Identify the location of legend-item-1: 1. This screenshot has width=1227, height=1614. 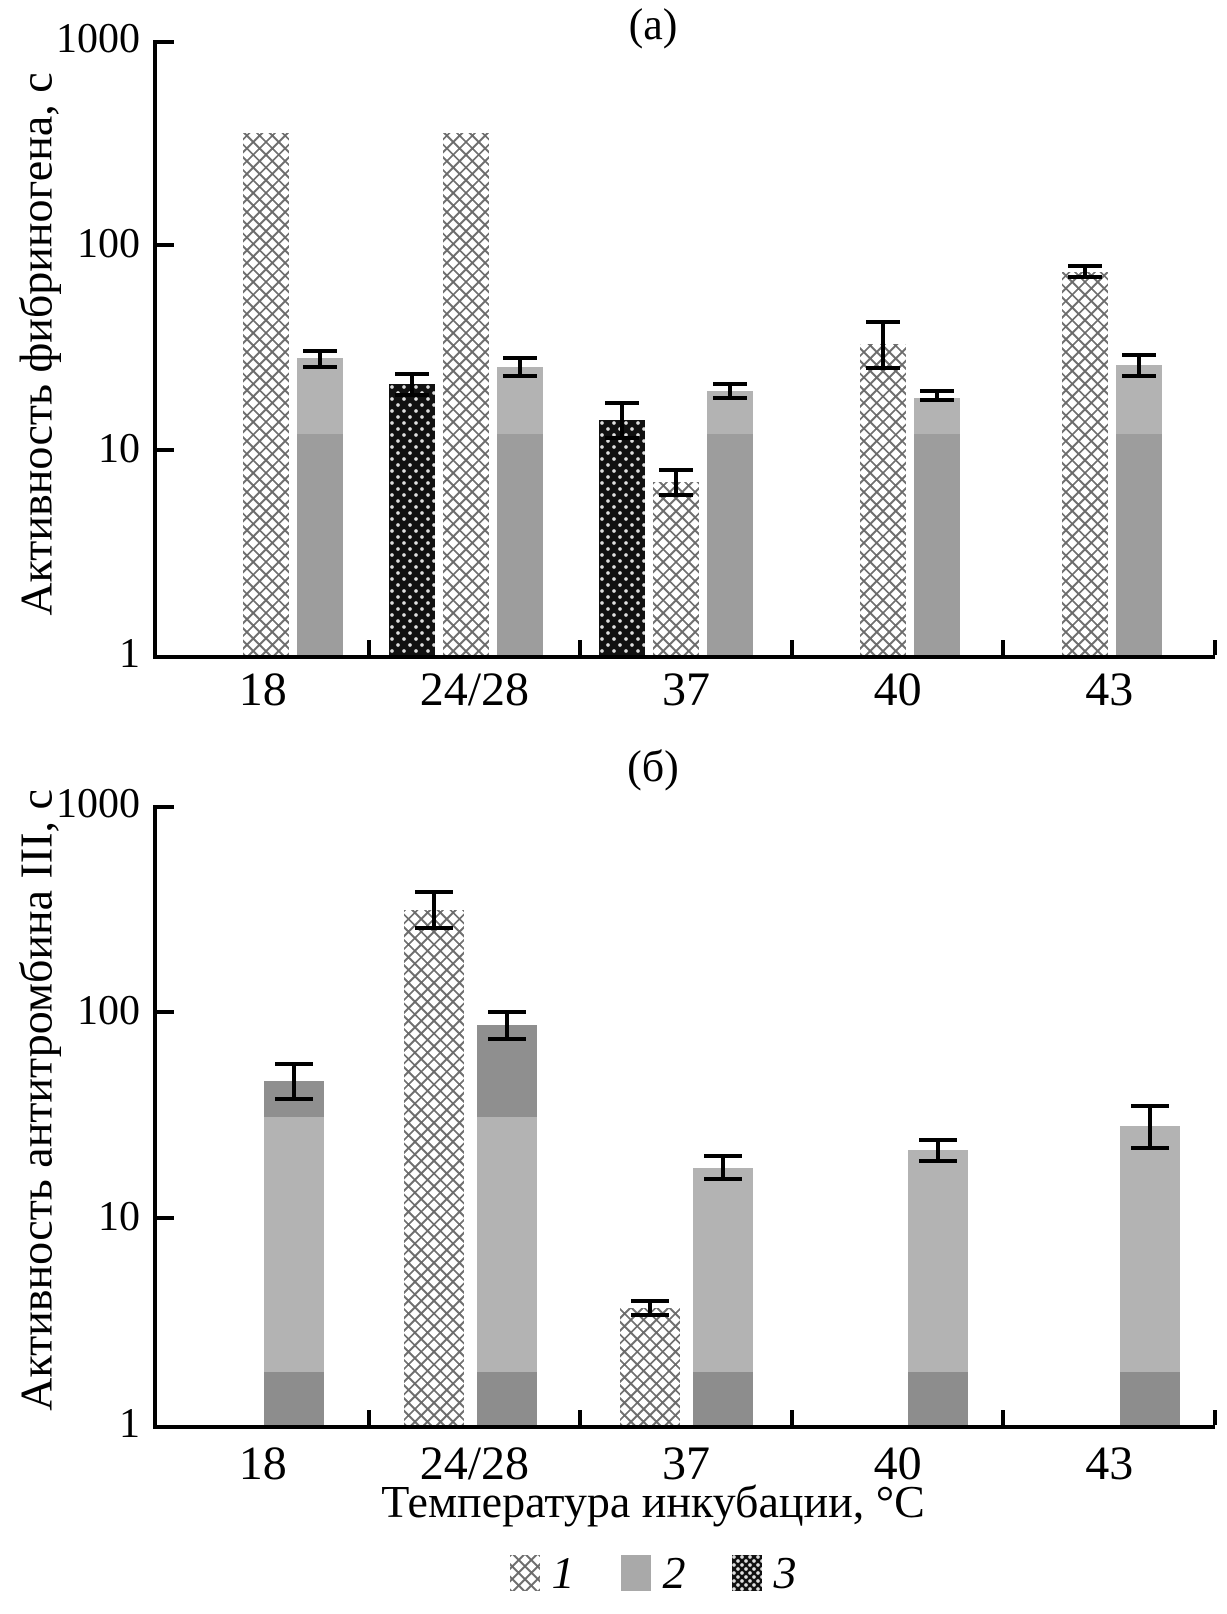
(542, 1572).